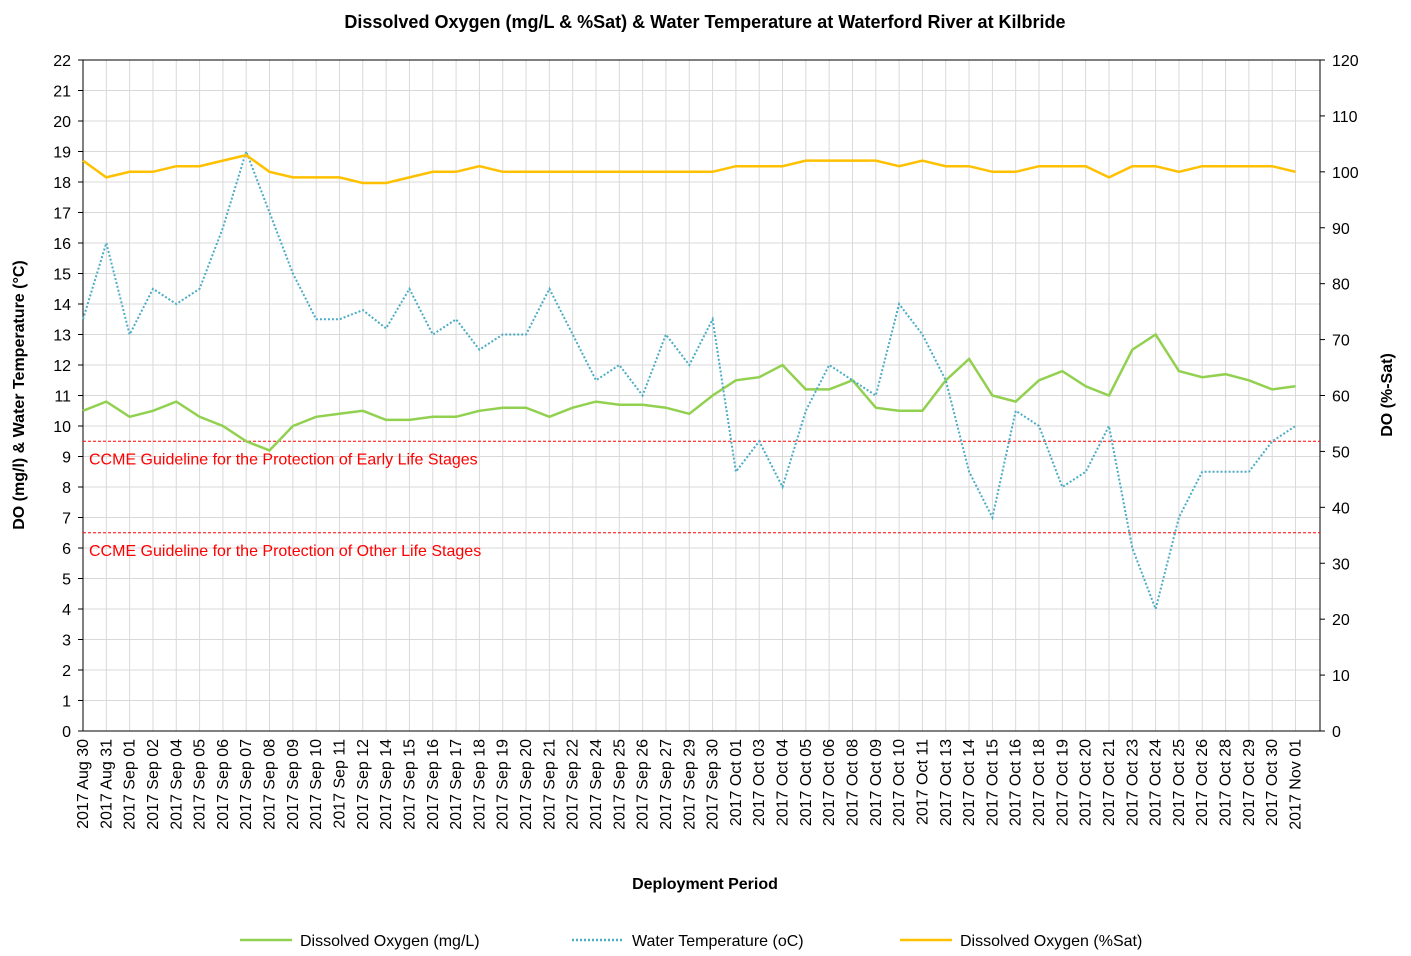 The height and width of the screenshot is (956, 1411). What do you see at coordinates (718, 941) in the screenshot?
I see `legend-label: Water Temperature (oC)` at bounding box center [718, 941].